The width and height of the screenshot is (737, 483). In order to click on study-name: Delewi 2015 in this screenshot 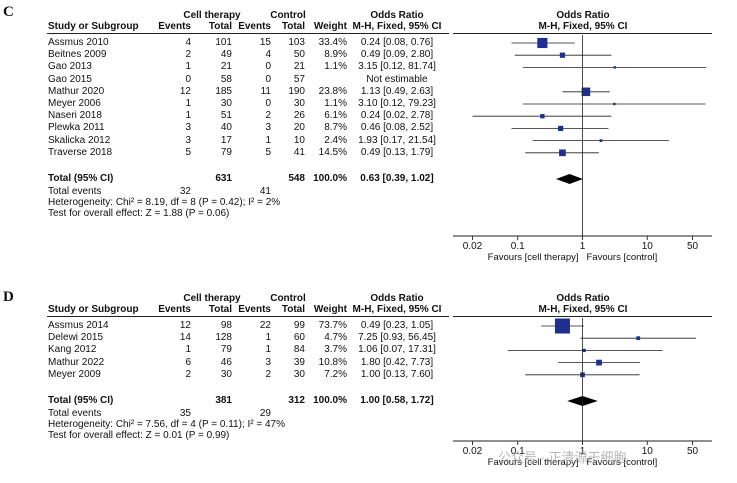, I will do `click(76, 338)`.